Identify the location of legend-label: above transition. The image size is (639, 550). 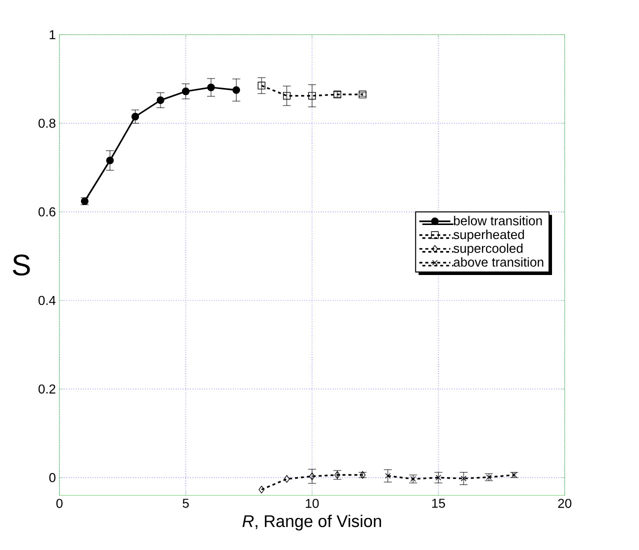
(499, 262).